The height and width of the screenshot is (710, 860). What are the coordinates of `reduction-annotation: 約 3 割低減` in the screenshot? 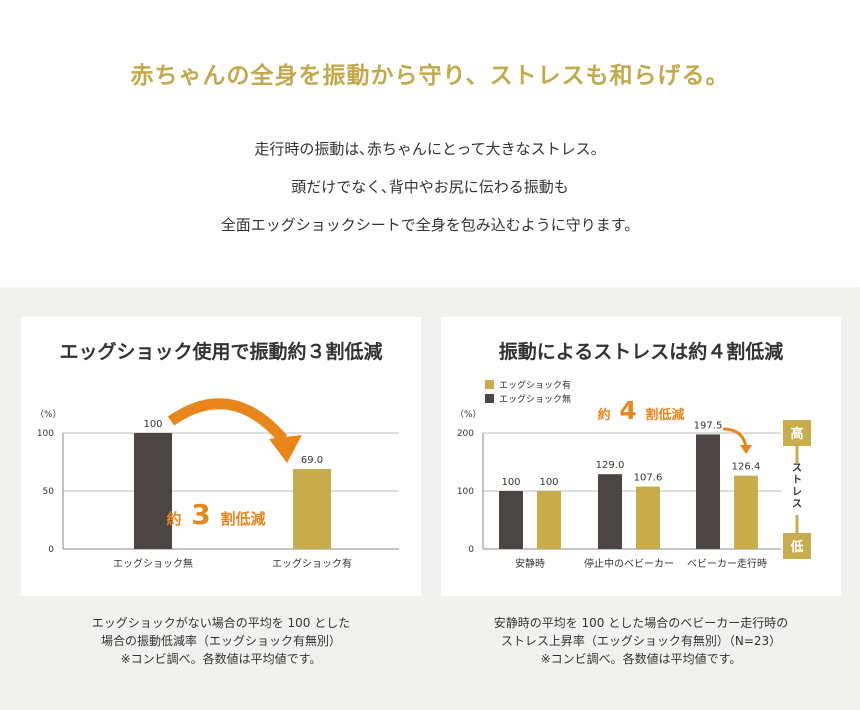 It's located at (215, 514).